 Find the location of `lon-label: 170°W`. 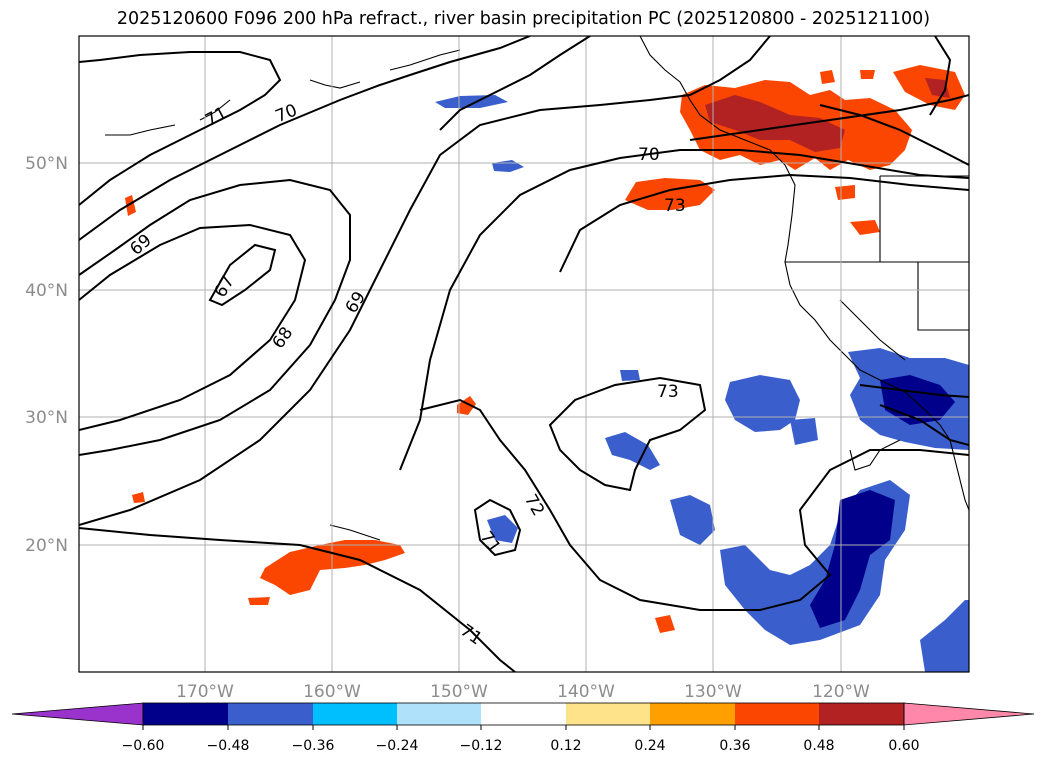

lon-label: 170°W is located at coordinates (205, 692).